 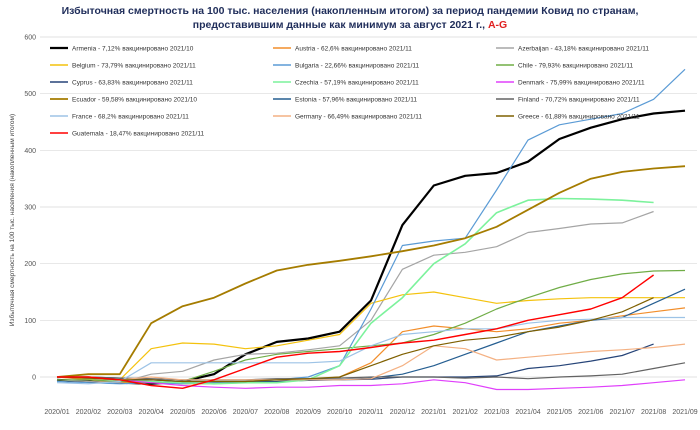 I want to click on legend-label: Germany - 66,49% вакцинировано 2021/11, so click(x=358, y=117).